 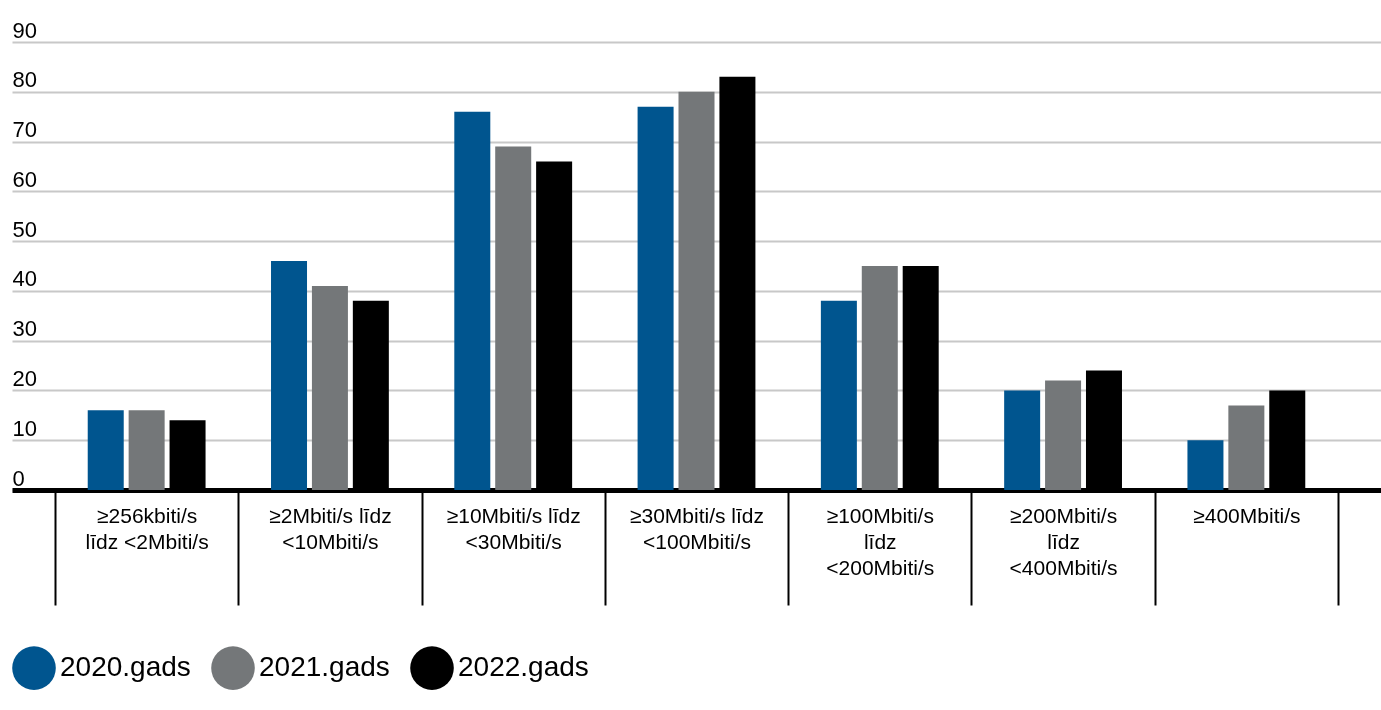 What do you see at coordinates (324, 667) in the screenshot?
I see `legend-label: 2021.gads` at bounding box center [324, 667].